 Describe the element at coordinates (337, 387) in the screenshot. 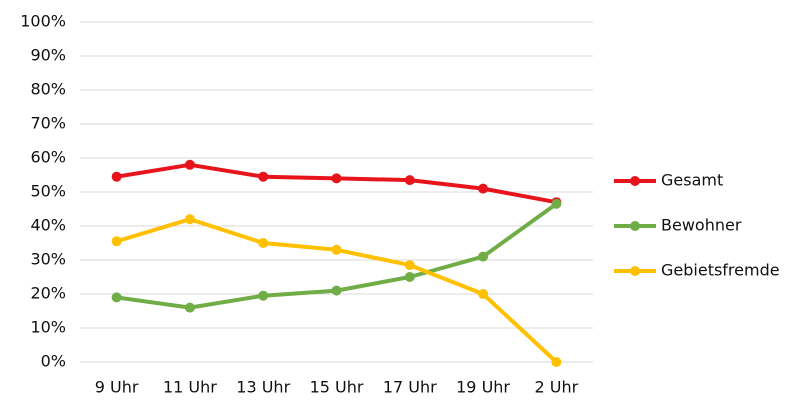

I see `x-tick-label: 15 Uhr` at that location.